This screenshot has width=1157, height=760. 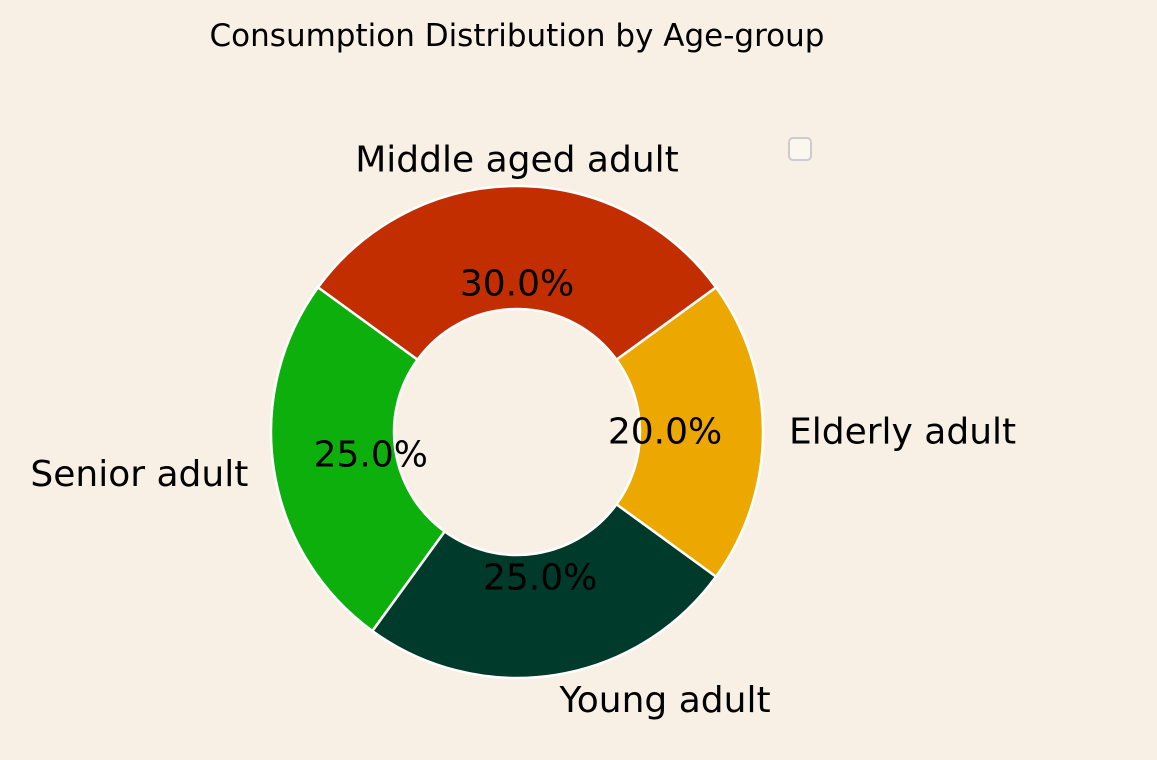 What do you see at coordinates (517, 284) in the screenshot?
I see `pct-label-middle-aged-adult: 30.0%` at bounding box center [517, 284].